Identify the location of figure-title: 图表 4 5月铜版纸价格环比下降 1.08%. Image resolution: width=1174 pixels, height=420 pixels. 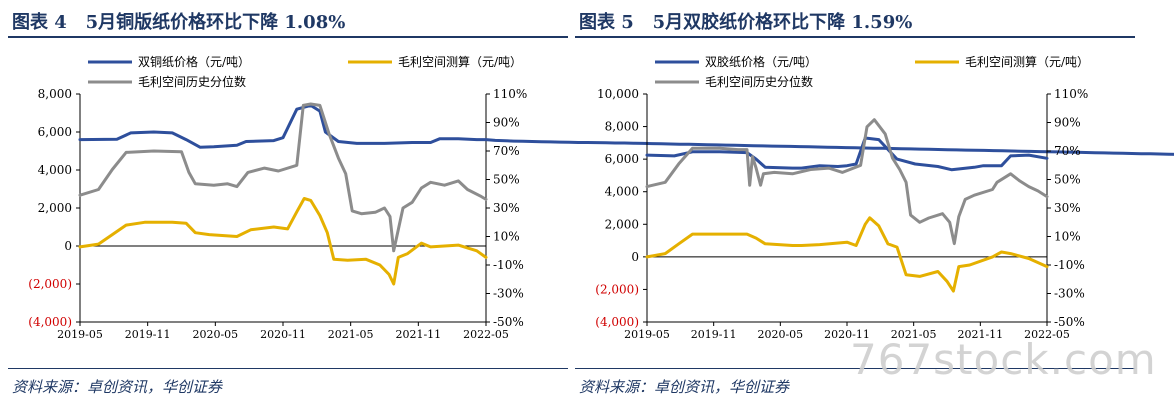
(179, 22).